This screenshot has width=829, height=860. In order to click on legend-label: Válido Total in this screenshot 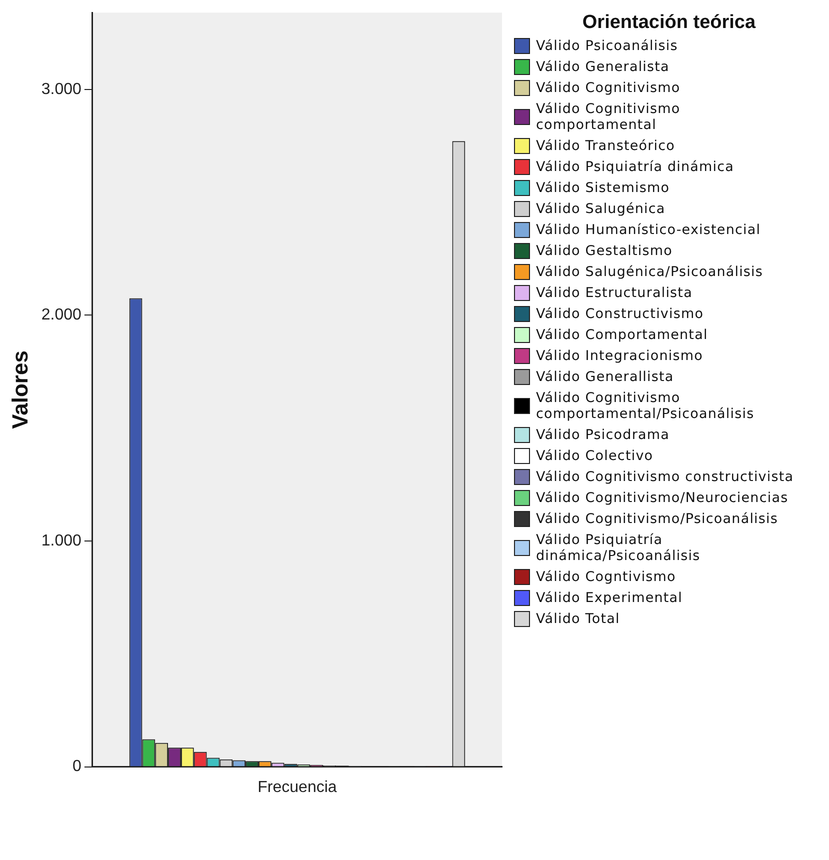, I will do `click(578, 619)`.